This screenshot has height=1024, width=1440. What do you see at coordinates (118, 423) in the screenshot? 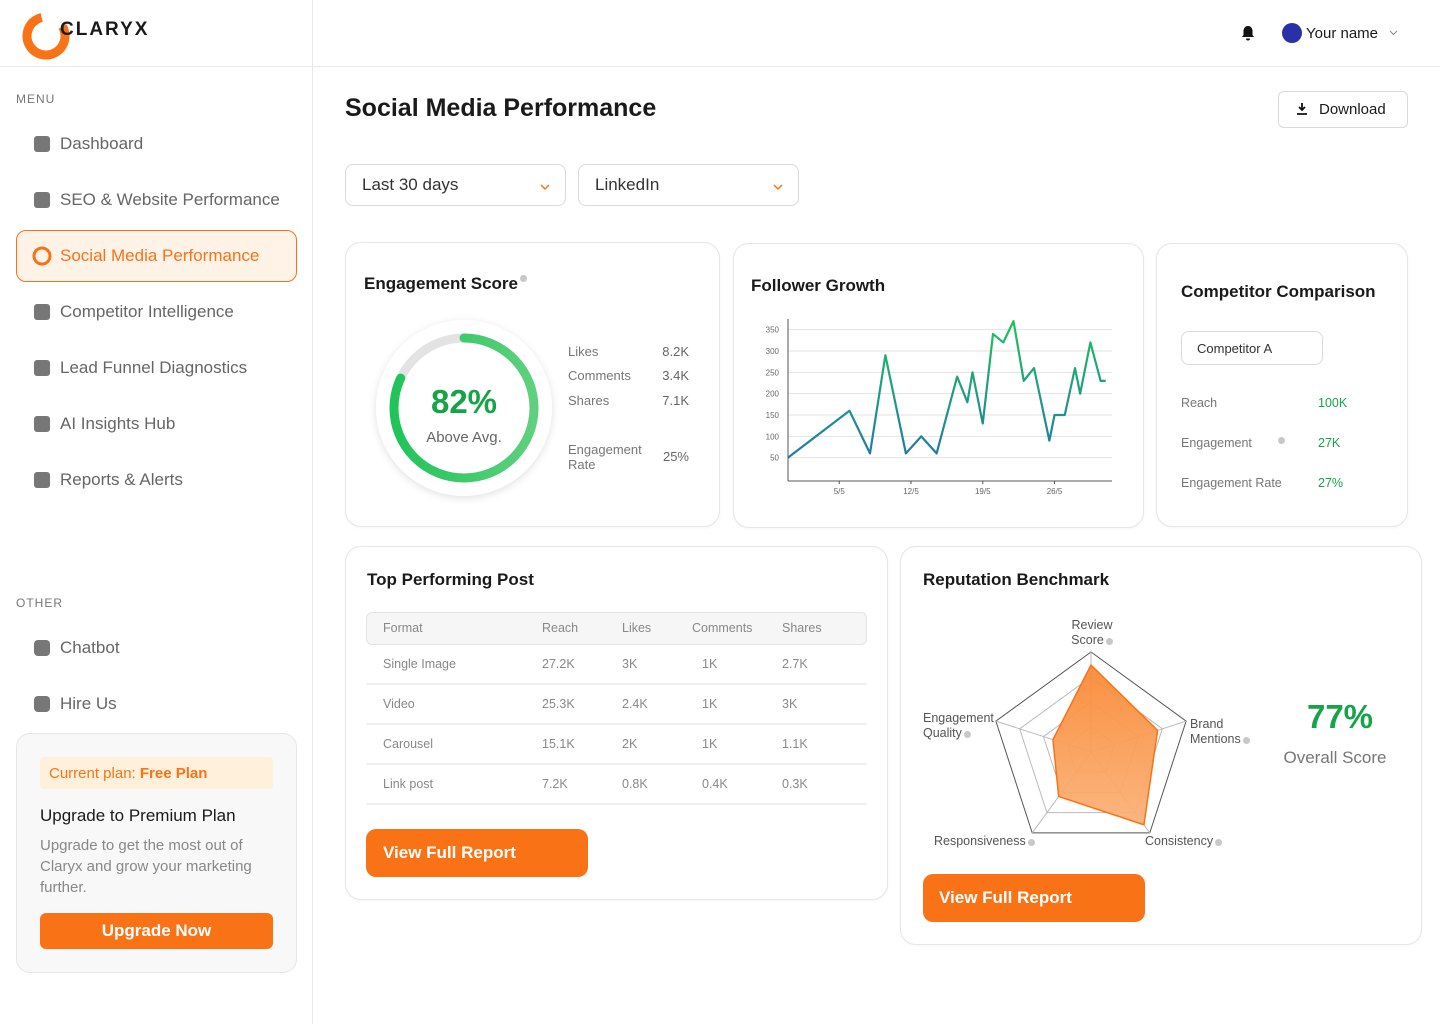
I see `menu-item: AI Insights Hub` at bounding box center [118, 423].